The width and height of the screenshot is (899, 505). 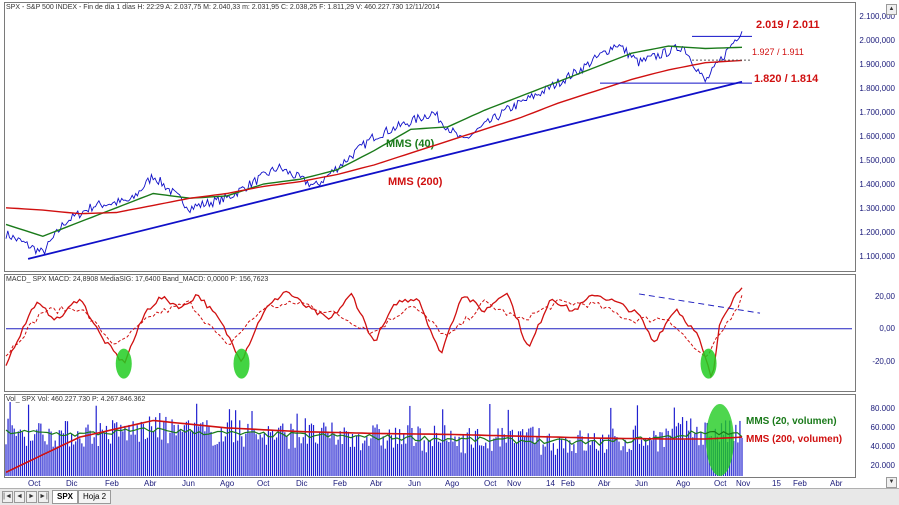 I want to click on price-tick: 1.700,000, so click(x=877, y=112).